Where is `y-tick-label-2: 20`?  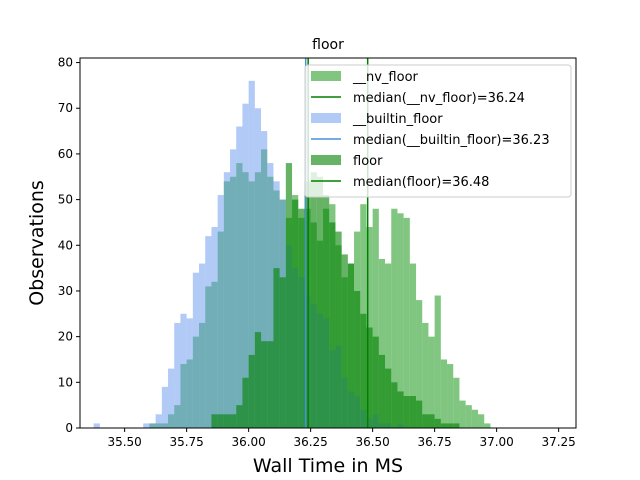 y-tick-label-2: 20 is located at coordinates (65, 337).